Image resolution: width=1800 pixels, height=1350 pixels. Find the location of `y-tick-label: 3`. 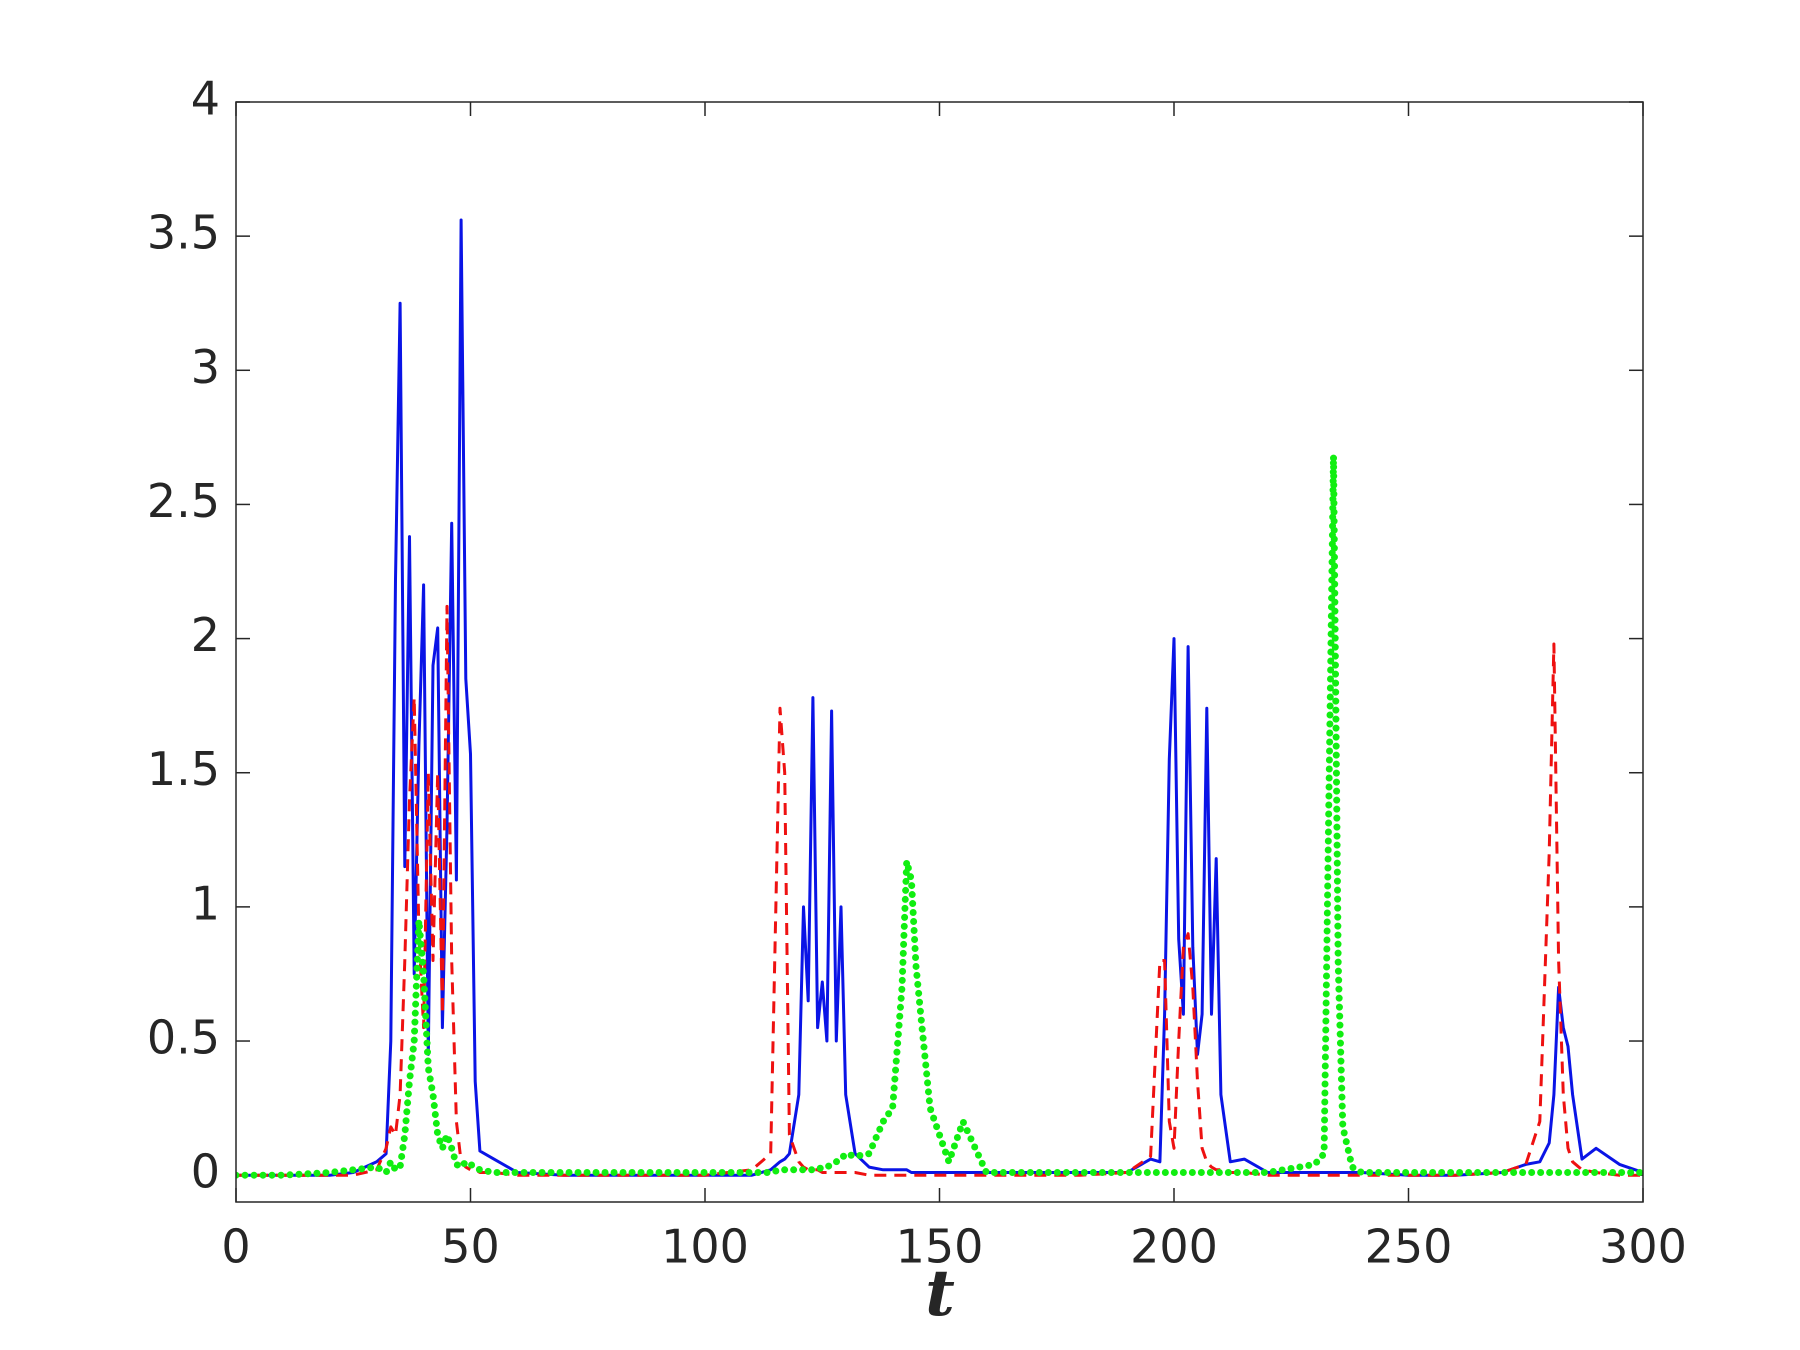

y-tick-label: 3 is located at coordinates (205, 367).